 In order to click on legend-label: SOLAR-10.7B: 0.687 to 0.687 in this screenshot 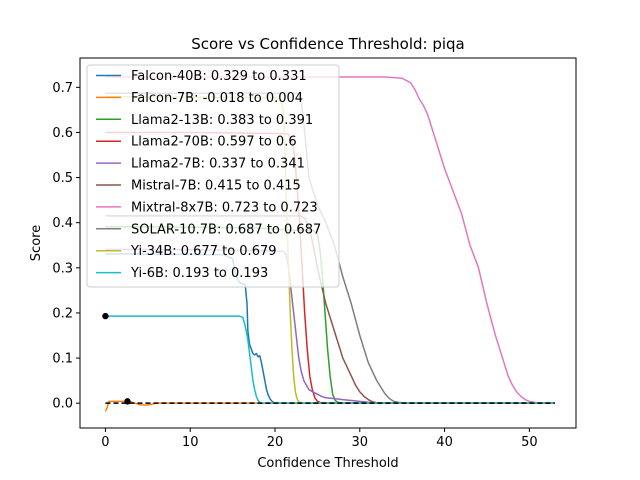, I will do `click(226, 229)`.